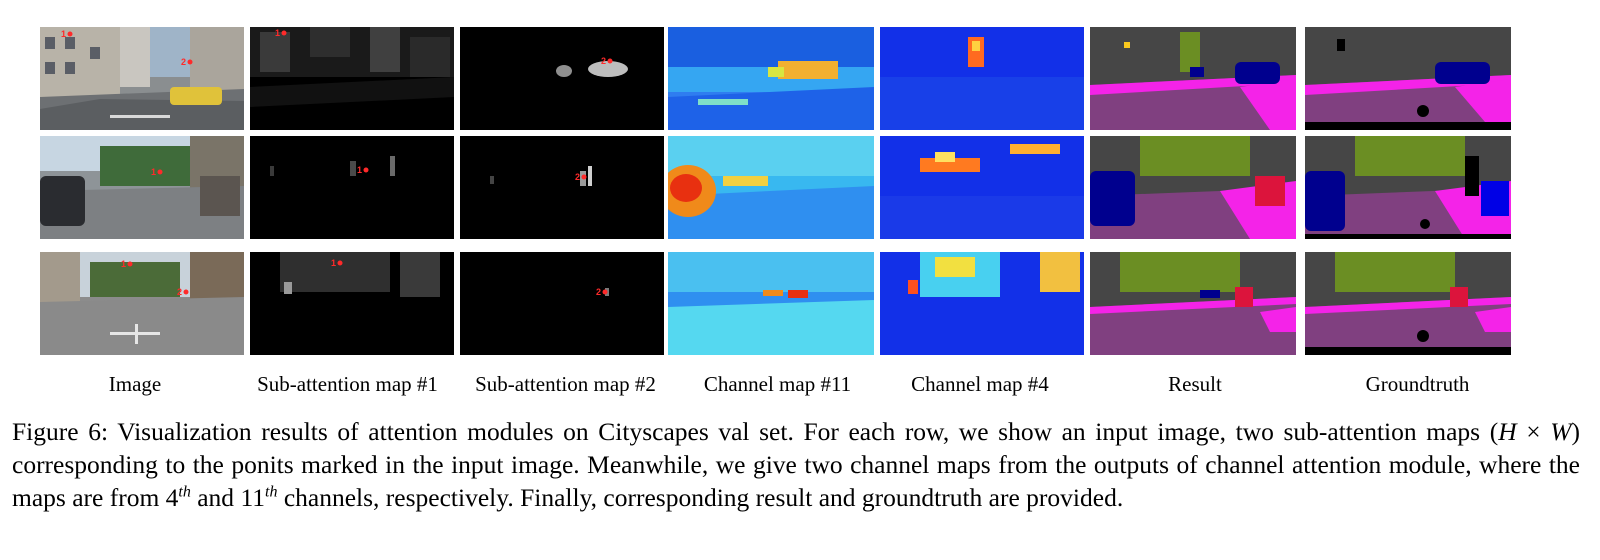  What do you see at coordinates (771, 187) in the screenshot?
I see `channel-map-11-row2` at bounding box center [771, 187].